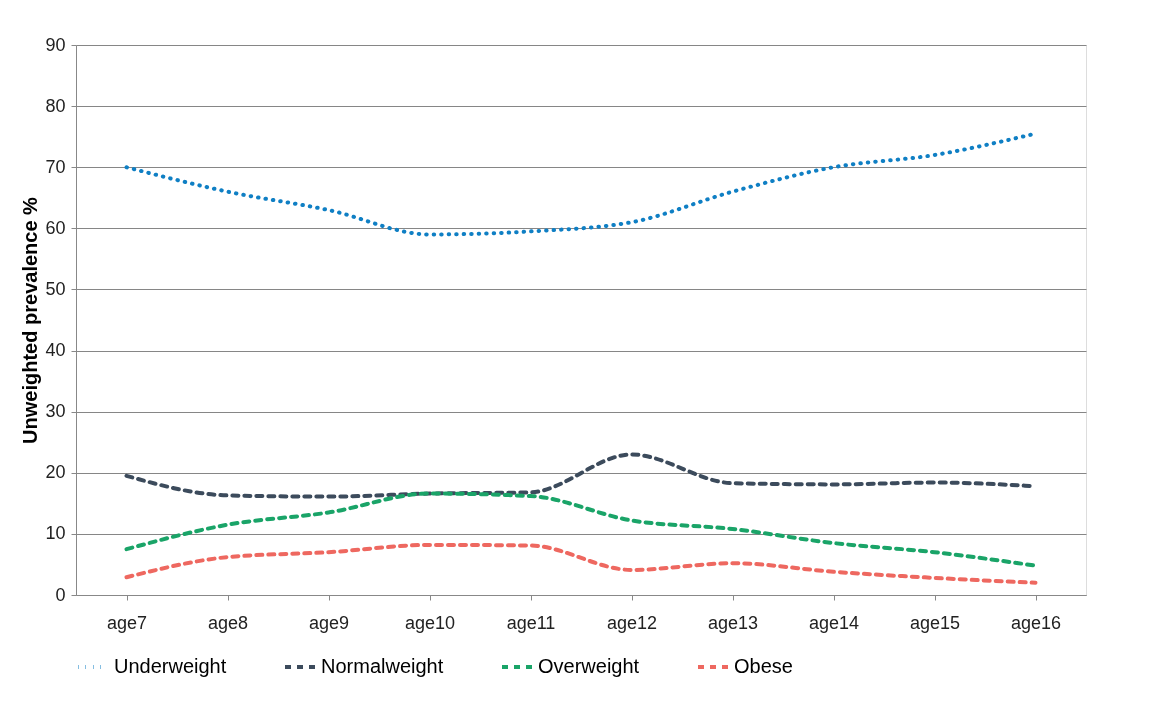  Describe the element at coordinates (170, 666) in the screenshot. I see `legend-label: Underweight` at that location.